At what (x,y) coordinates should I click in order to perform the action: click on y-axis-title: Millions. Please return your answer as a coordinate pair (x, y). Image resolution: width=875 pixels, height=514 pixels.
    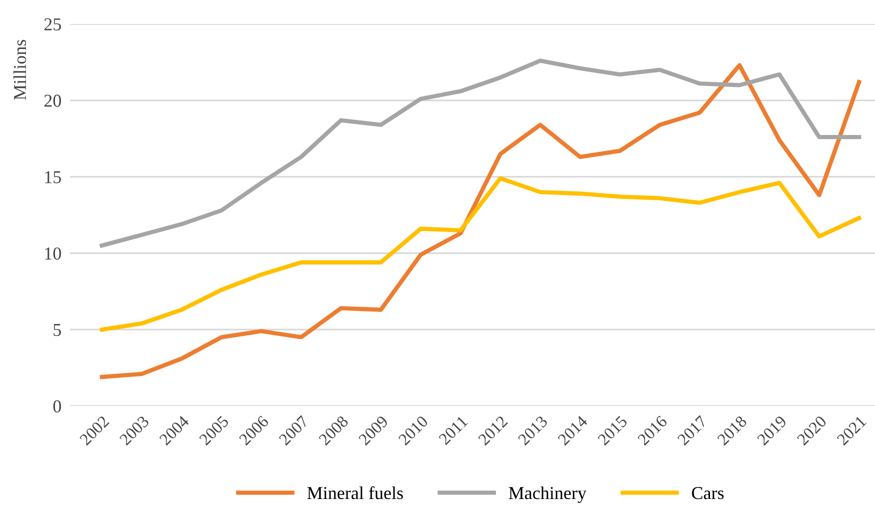
    Looking at the image, I should click on (19, 70).